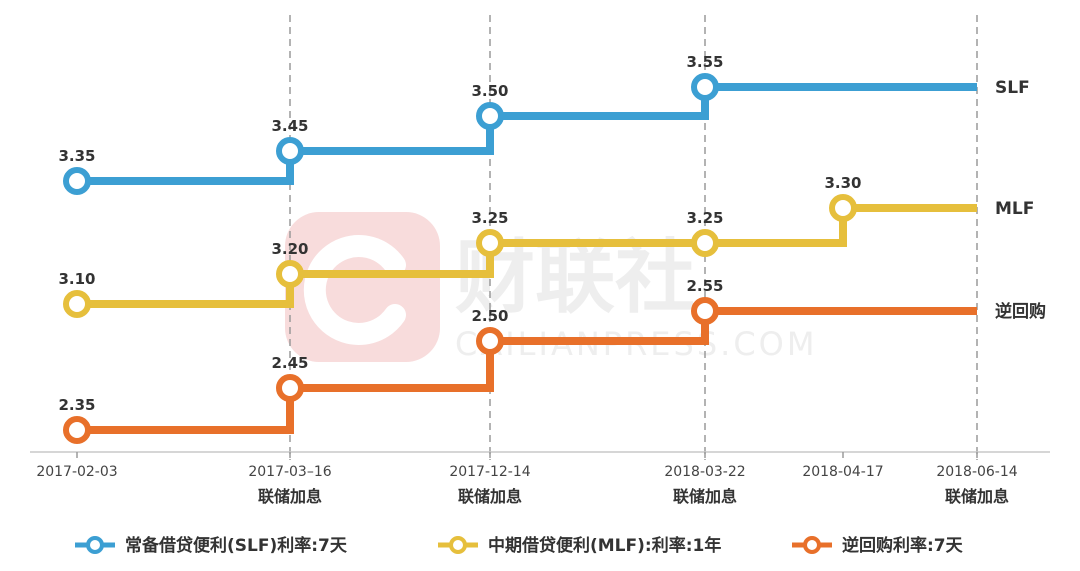 This screenshot has width=1080, height=571. What do you see at coordinates (903, 545) in the screenshot?
I see `legend-label: 逆回购利率:7天` at bounding box center [903, 545].